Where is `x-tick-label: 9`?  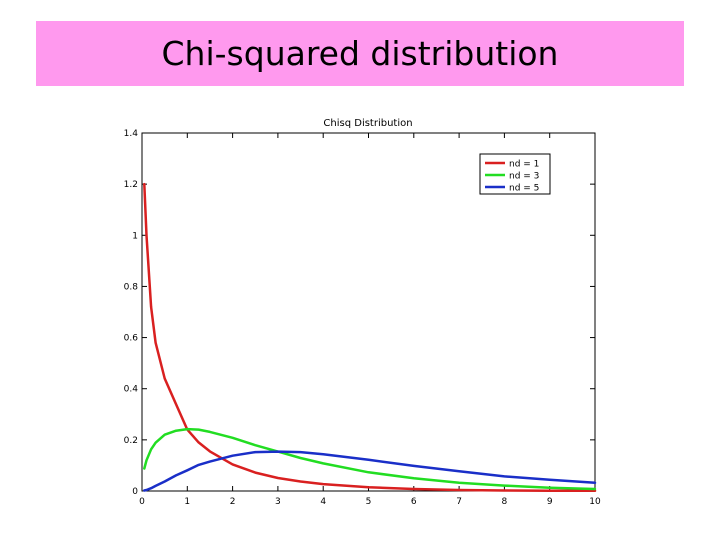 x-tick-label: 9 is located at coordinates (550, 502).